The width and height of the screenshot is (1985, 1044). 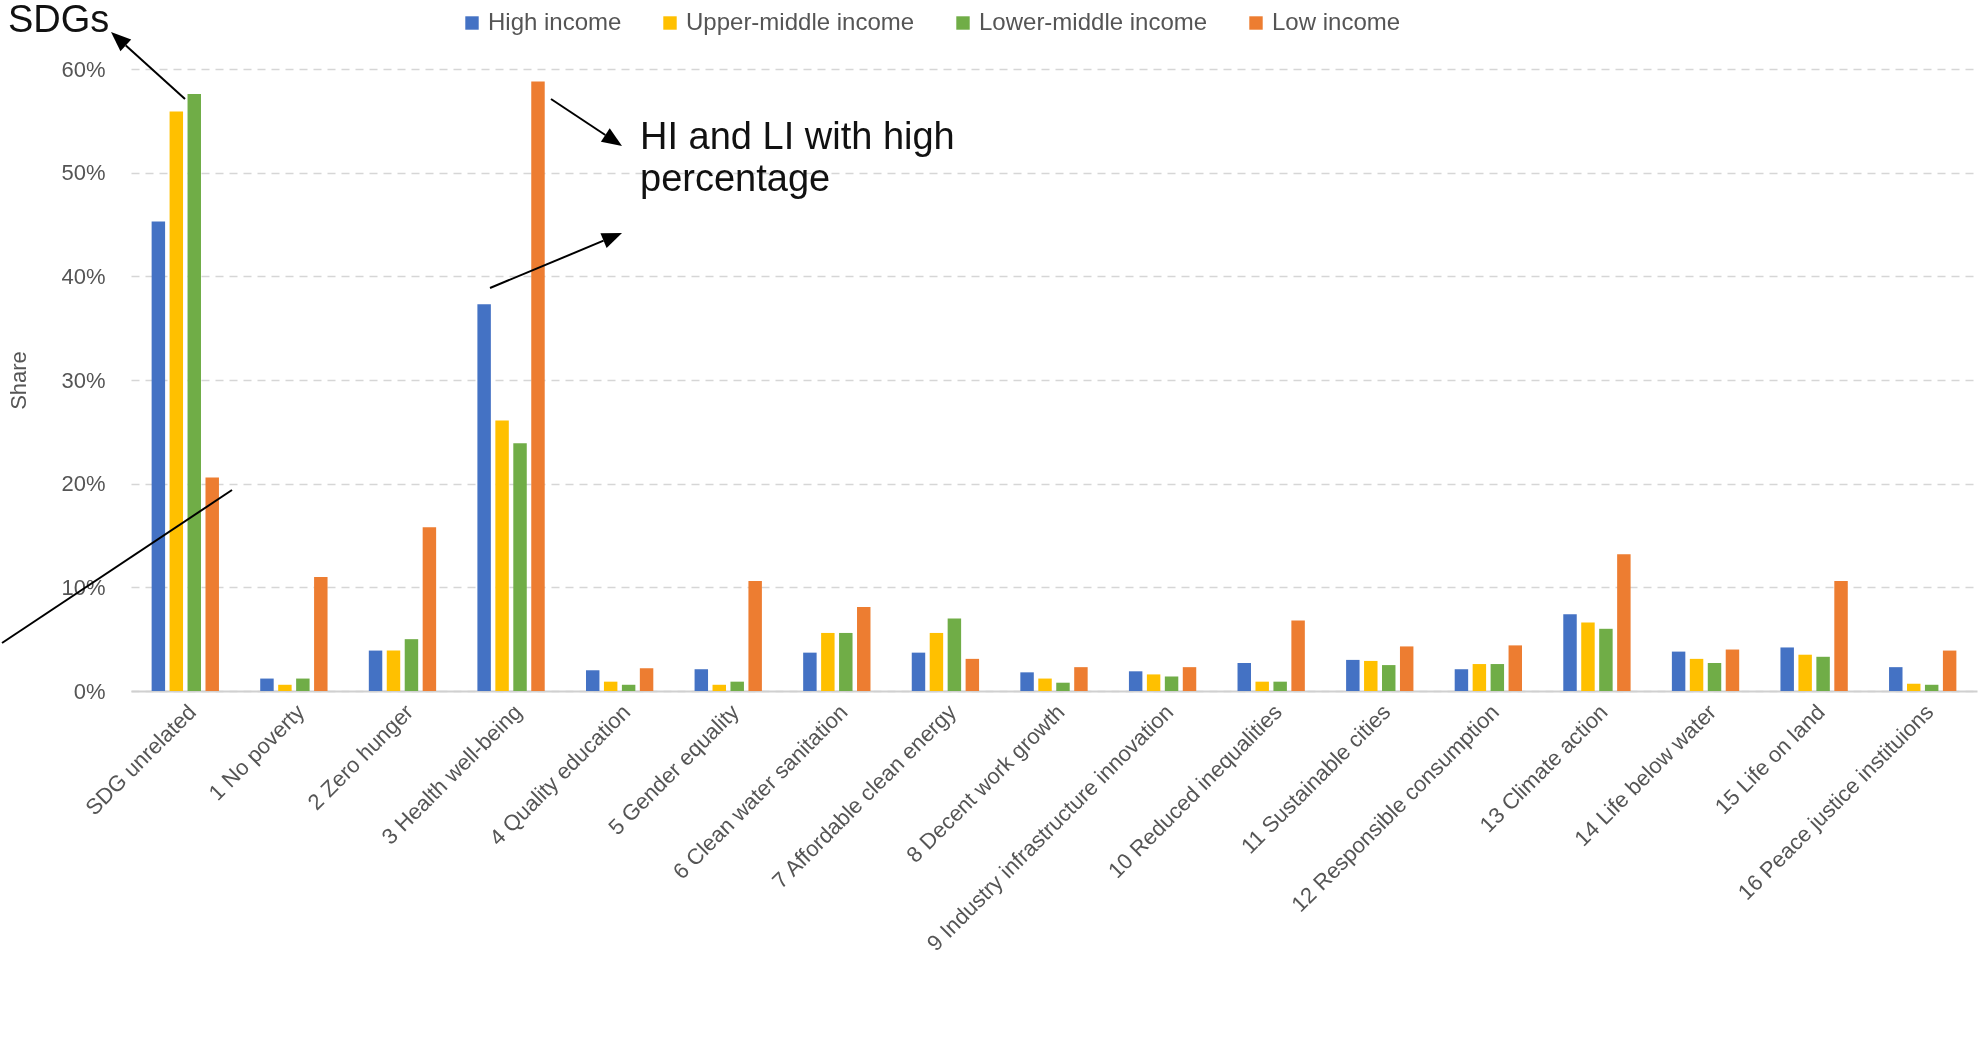 I want to click on y-tick-label: 30%, so click(x=83, y=380).